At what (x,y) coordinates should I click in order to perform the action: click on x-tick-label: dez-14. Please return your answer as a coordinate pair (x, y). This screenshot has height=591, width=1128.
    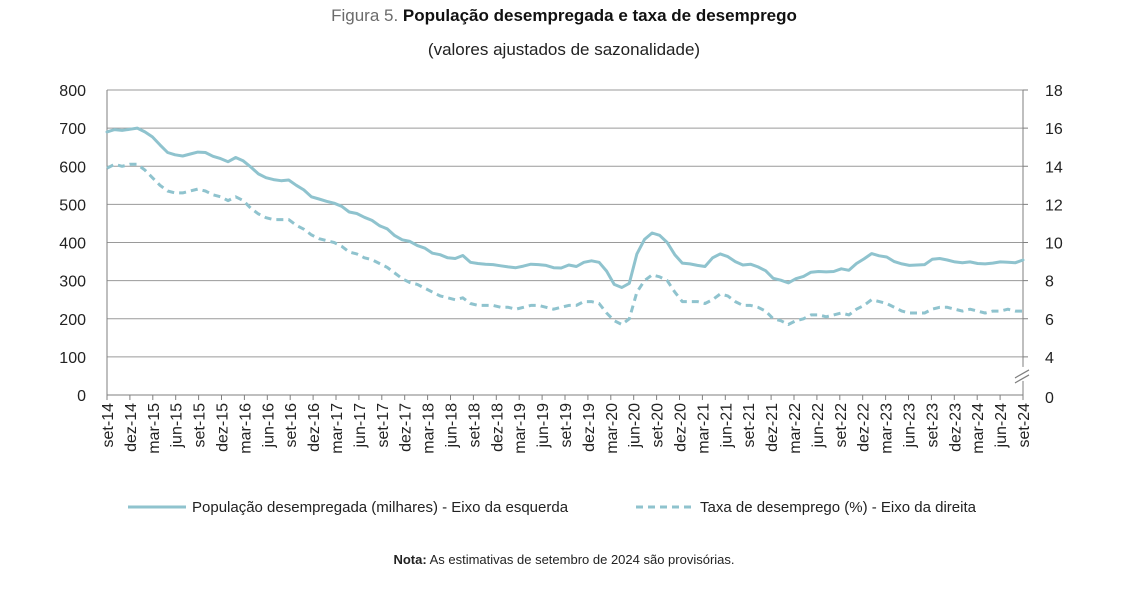
    Looking at the image, I should click on (131, 427).